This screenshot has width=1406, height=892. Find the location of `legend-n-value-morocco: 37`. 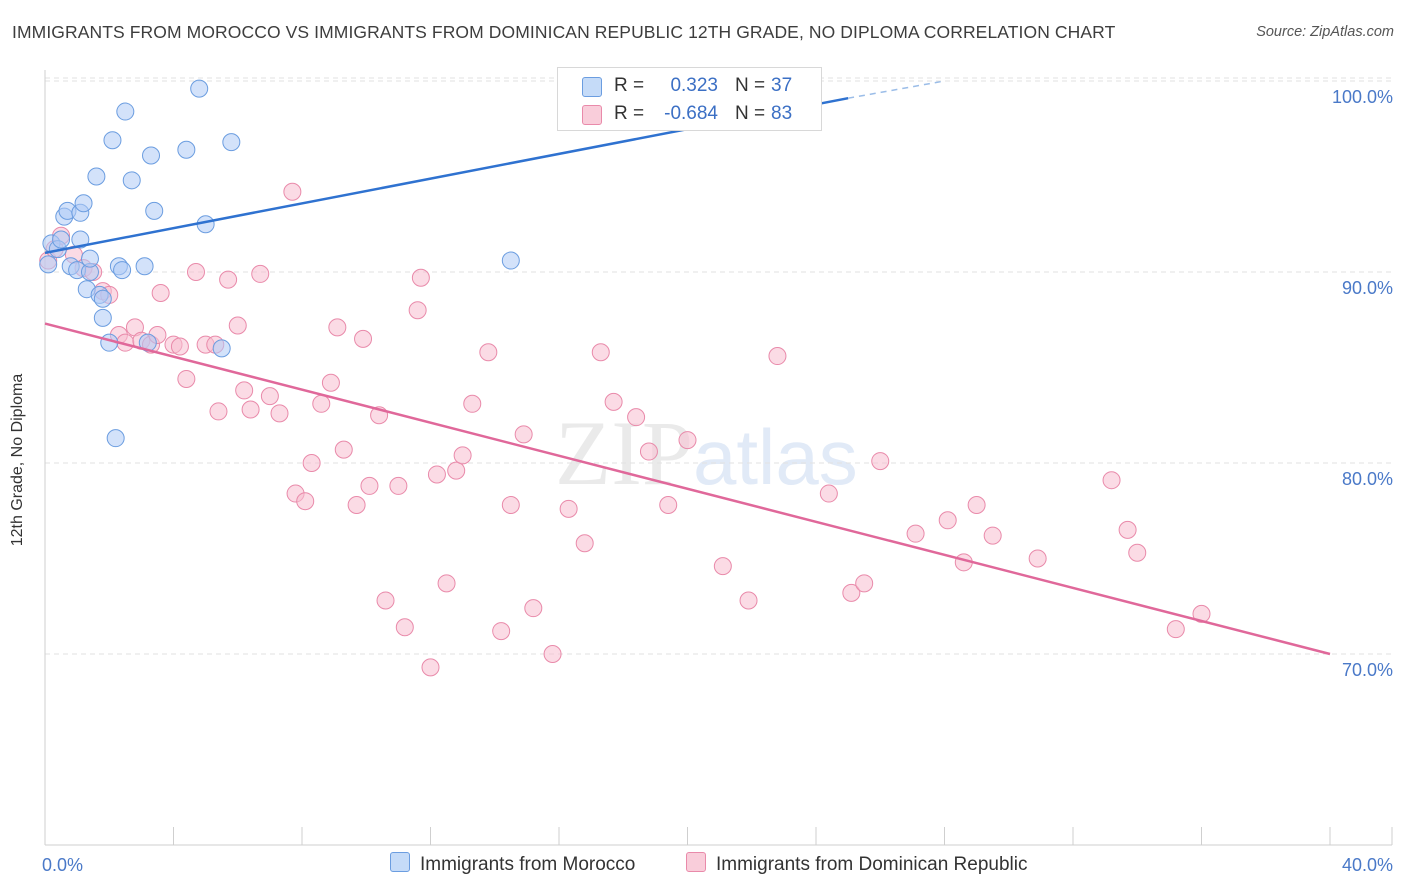

legend-n-value-morocco: 37 is located at coordinates (782, 85).